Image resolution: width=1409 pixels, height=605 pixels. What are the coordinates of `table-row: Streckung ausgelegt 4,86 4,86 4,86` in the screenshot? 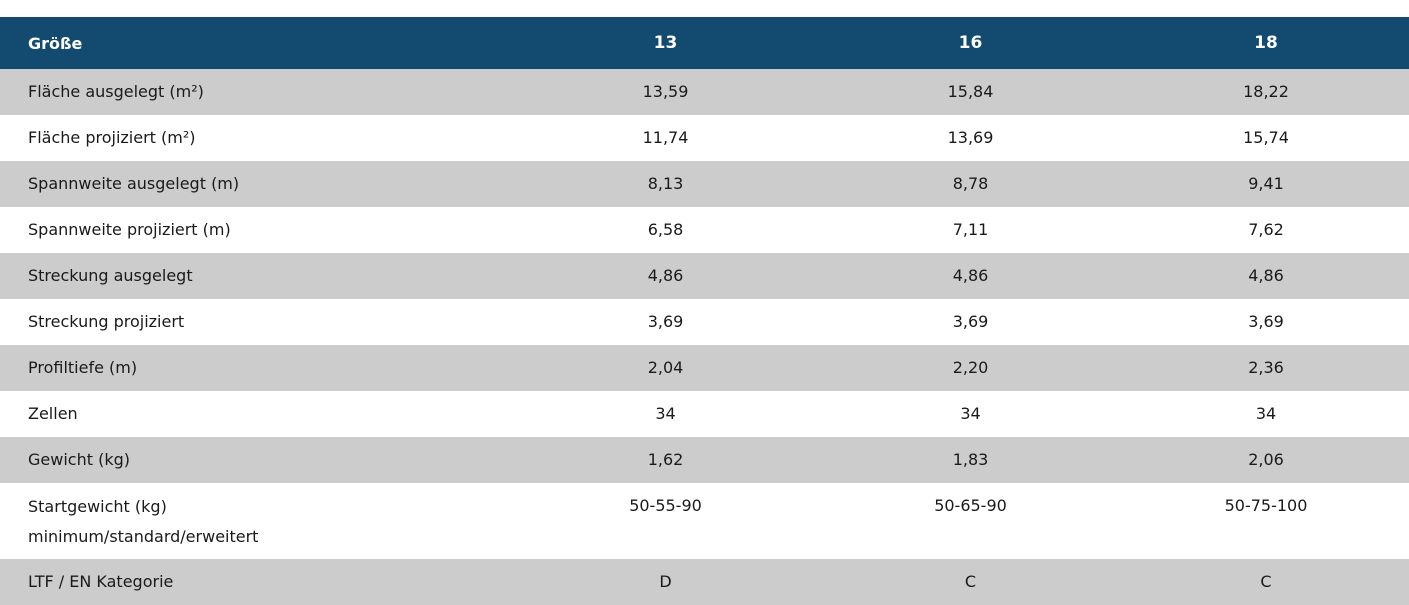 It's located at (704, 276).